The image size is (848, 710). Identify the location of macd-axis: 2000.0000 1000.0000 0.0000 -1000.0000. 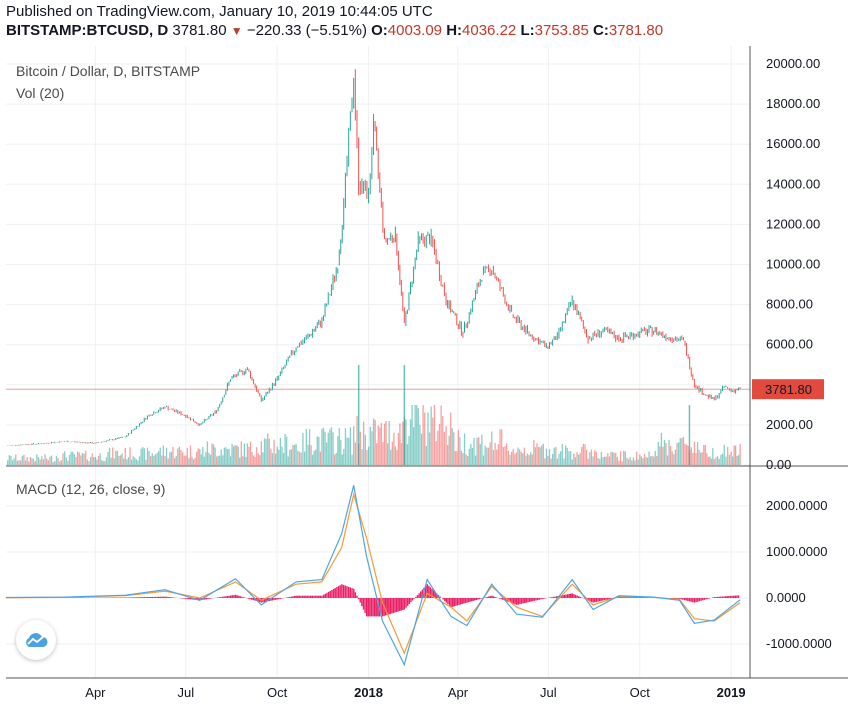
(799, 574).